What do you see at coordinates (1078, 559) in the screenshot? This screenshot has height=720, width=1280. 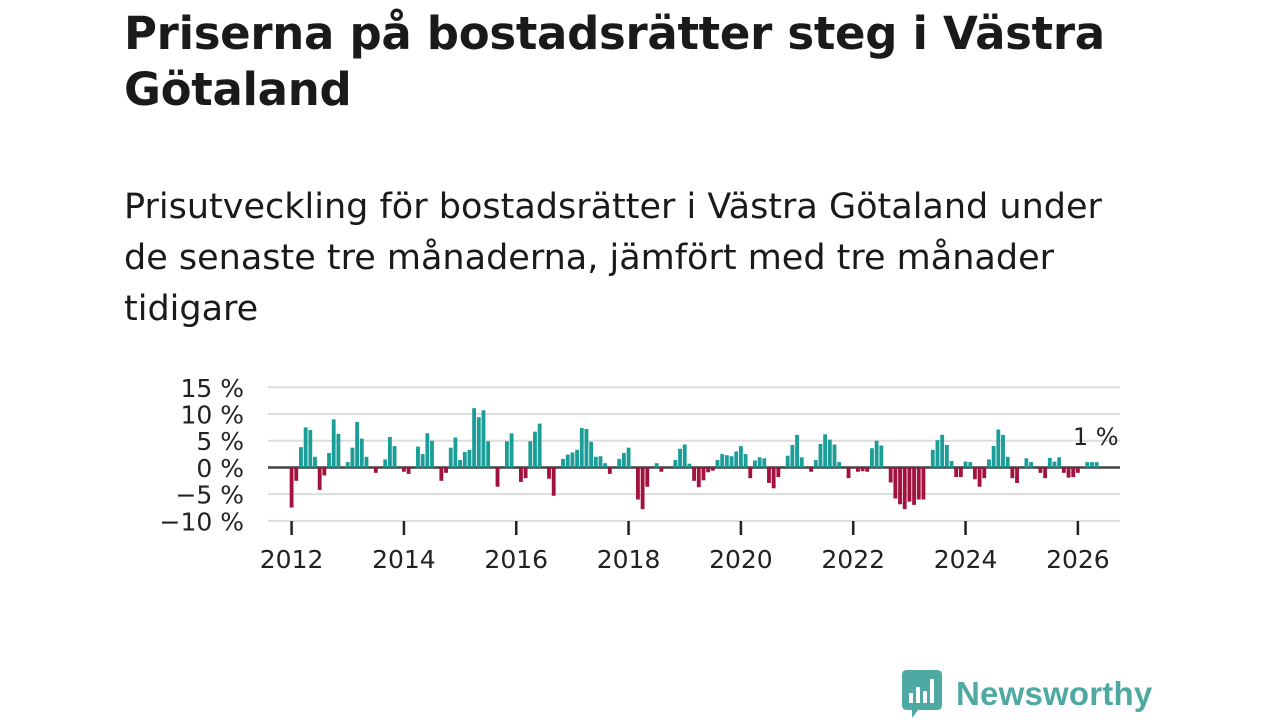 I see `x-tick-label: 2026` at bounding box center [1078, 559].